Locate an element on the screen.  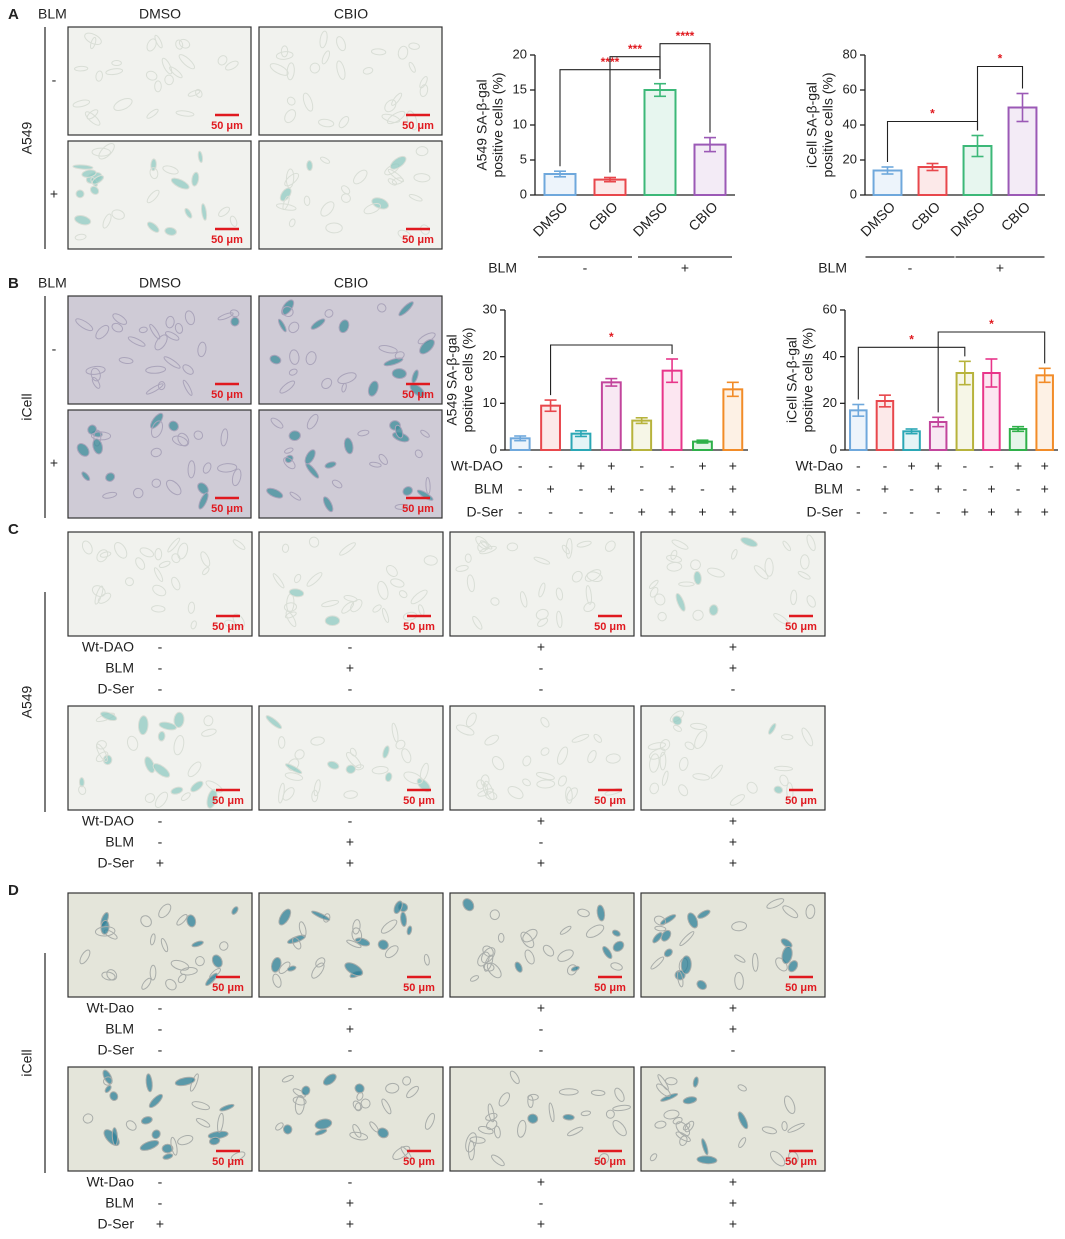
x-tick-label: CBIO is located at coordinates (603, 216).